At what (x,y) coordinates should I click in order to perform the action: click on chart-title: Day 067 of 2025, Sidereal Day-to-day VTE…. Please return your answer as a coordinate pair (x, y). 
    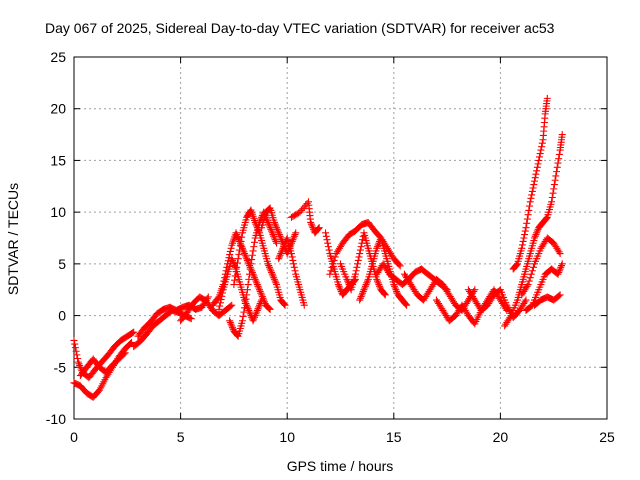
    Looking at the image, I should click on (300, 28).